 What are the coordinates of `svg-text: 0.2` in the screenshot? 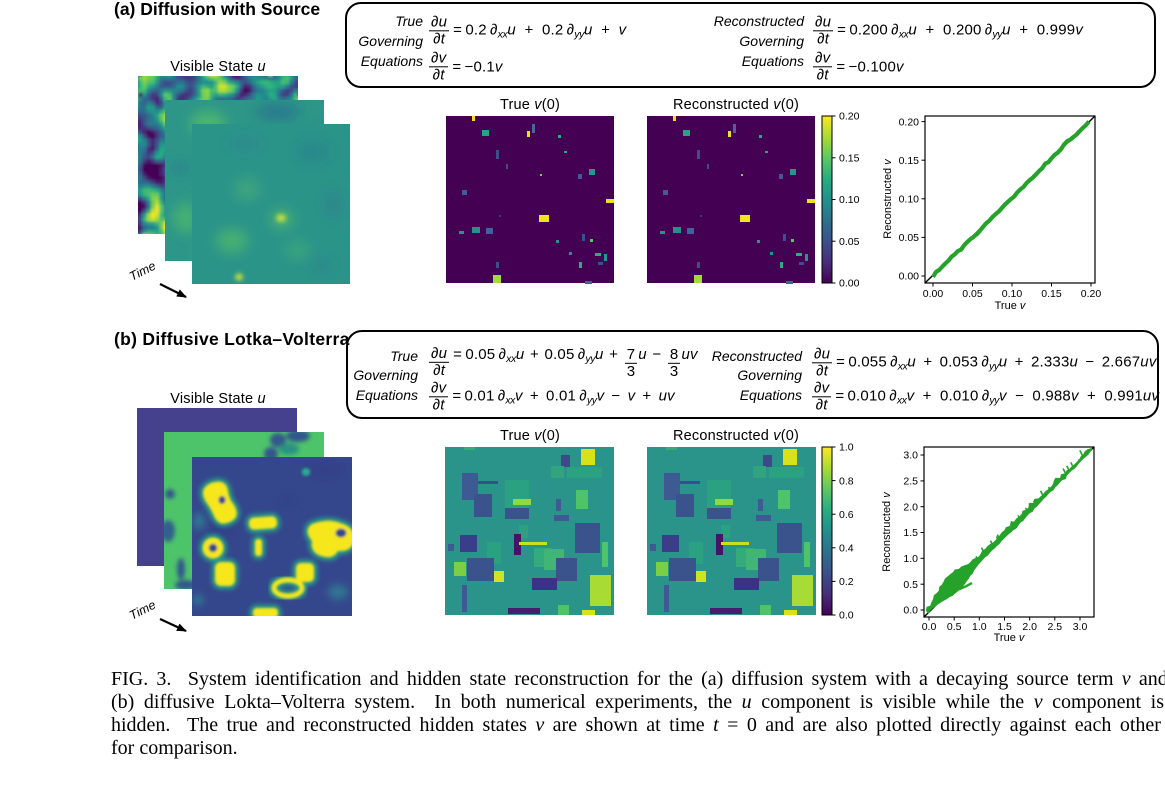 It's located at (846, 582).